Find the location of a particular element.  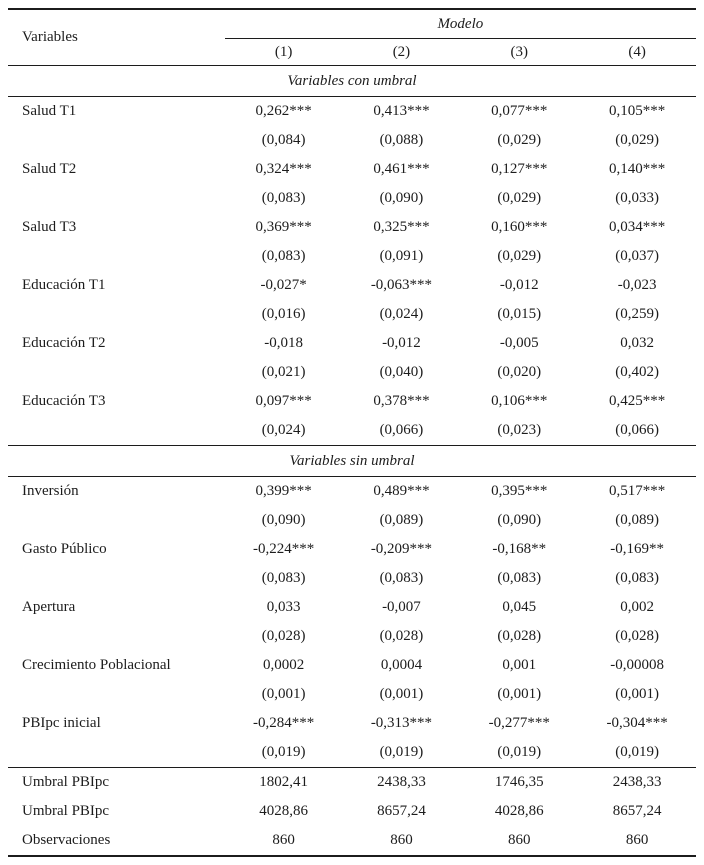

footer-label: Observaciones is located at coordinates (66, 840).